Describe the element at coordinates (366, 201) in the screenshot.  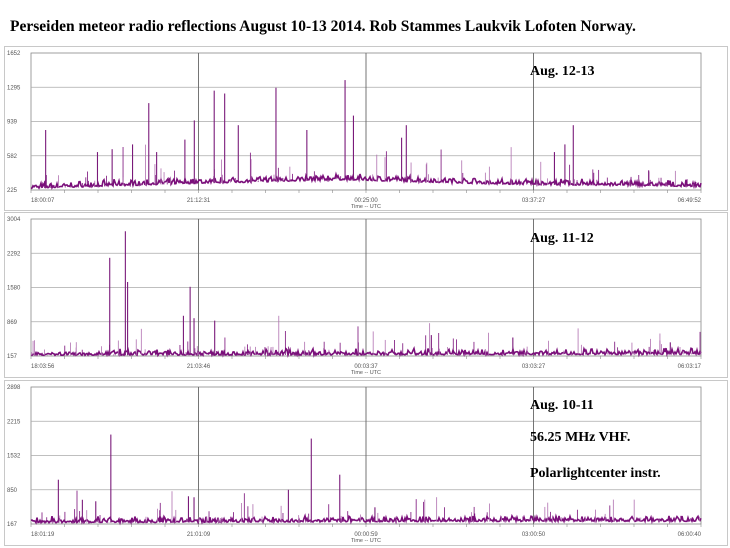
I see `x-tick-label: 00:25:00` at that location.